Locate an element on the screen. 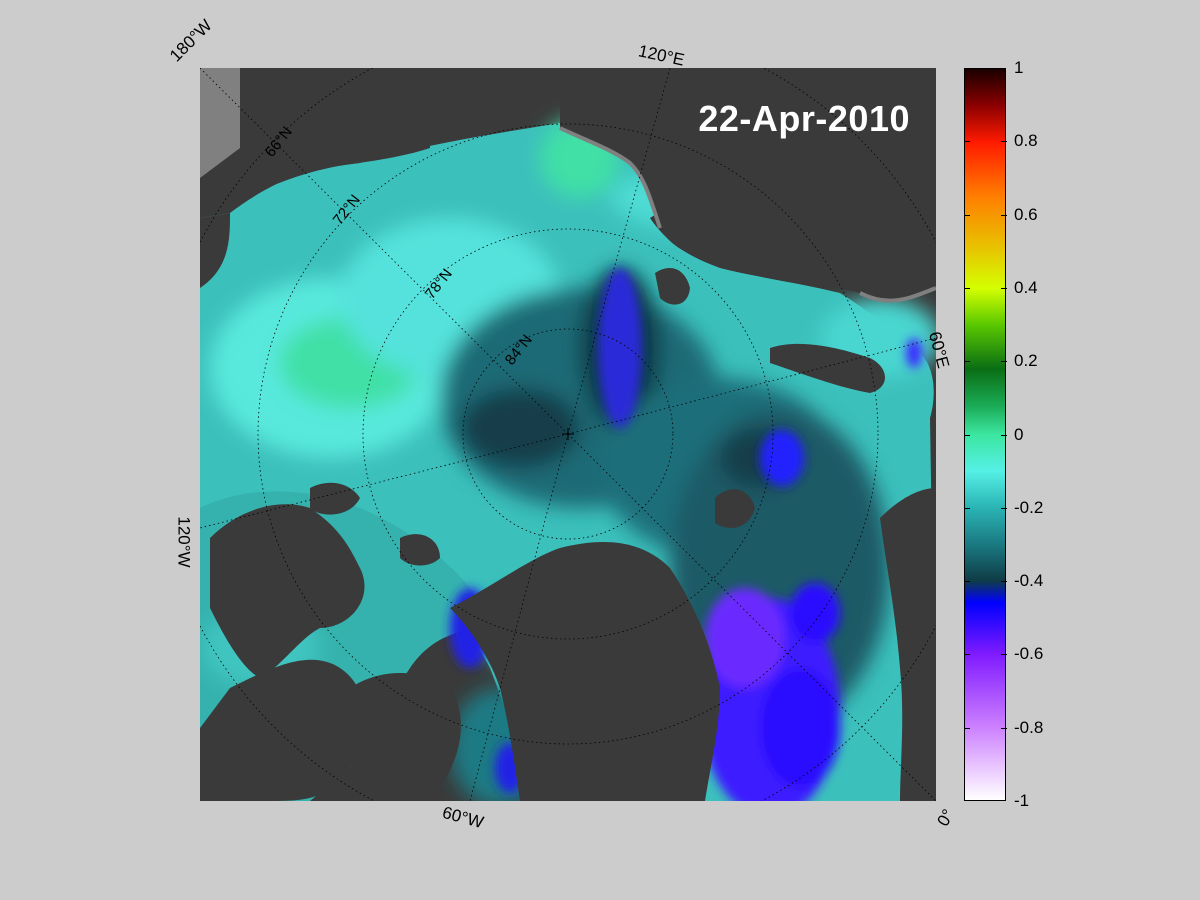 The height and width of the screenshot is (900, 1200). alaska is located at coordinates (315, 143).